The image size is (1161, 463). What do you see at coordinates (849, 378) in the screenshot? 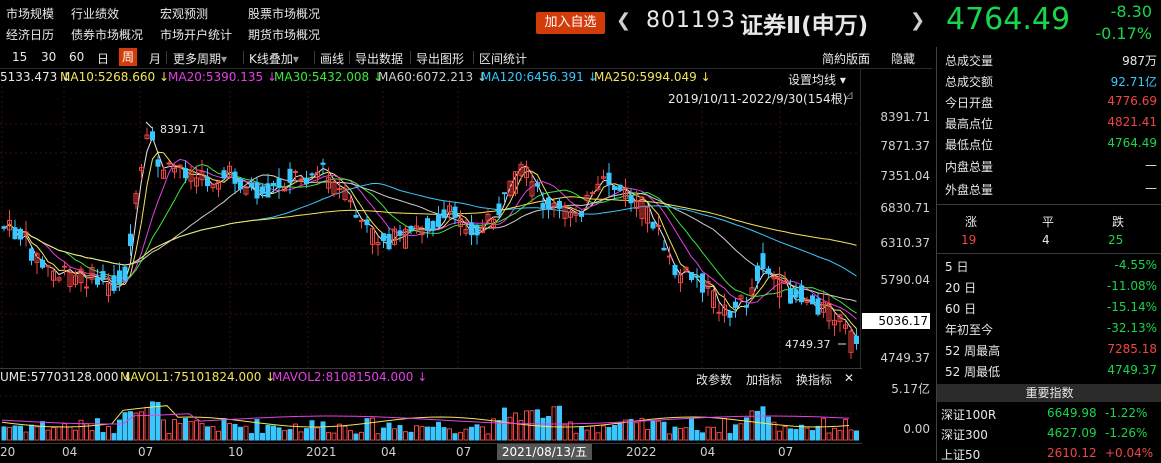
I see `close-icon: ✕` at bounding box center [849, 378].